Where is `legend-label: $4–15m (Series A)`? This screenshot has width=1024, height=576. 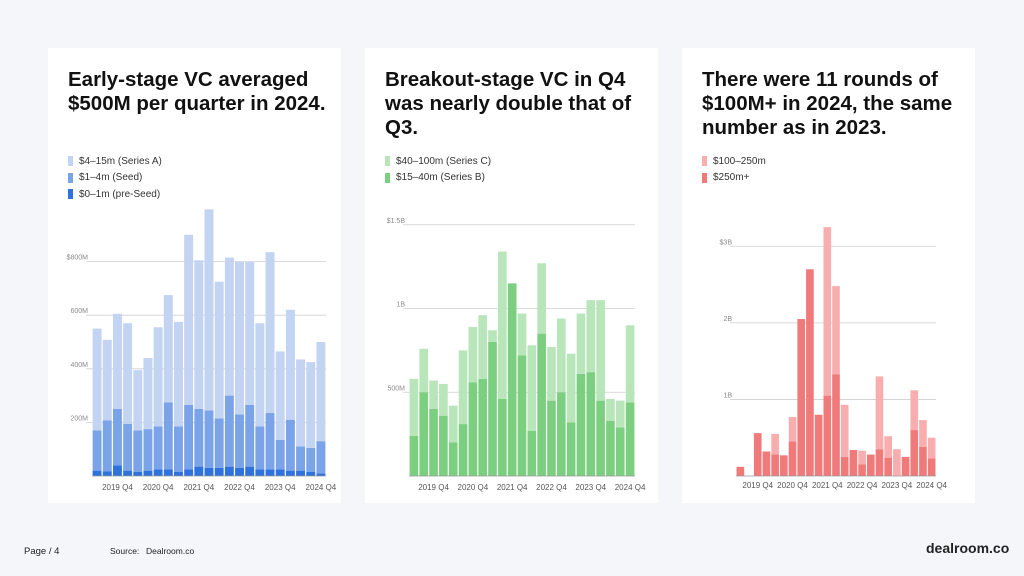
legend-label: $4–15m (Series A) is located at coordinates (120, 161).